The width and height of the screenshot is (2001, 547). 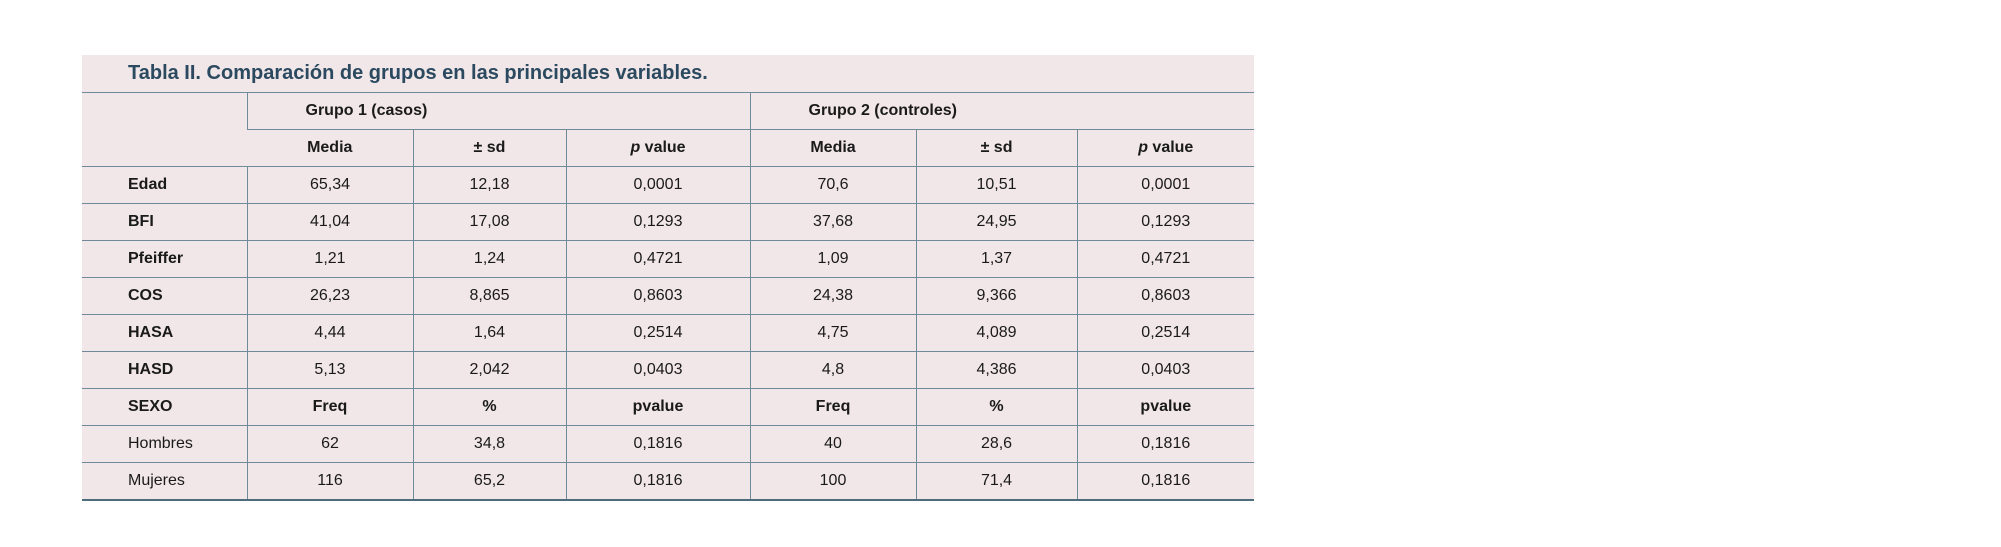 I want to click on row-label: HASA, so click(x=164, y=333).